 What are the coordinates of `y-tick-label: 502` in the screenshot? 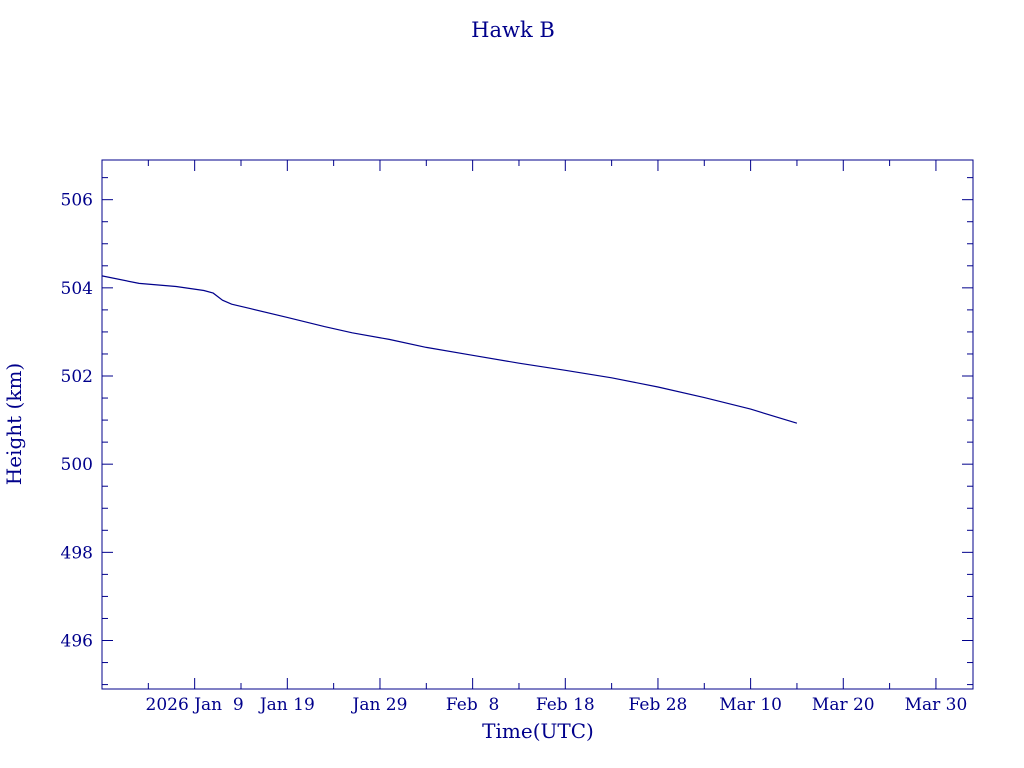 It's located at (77, 377).